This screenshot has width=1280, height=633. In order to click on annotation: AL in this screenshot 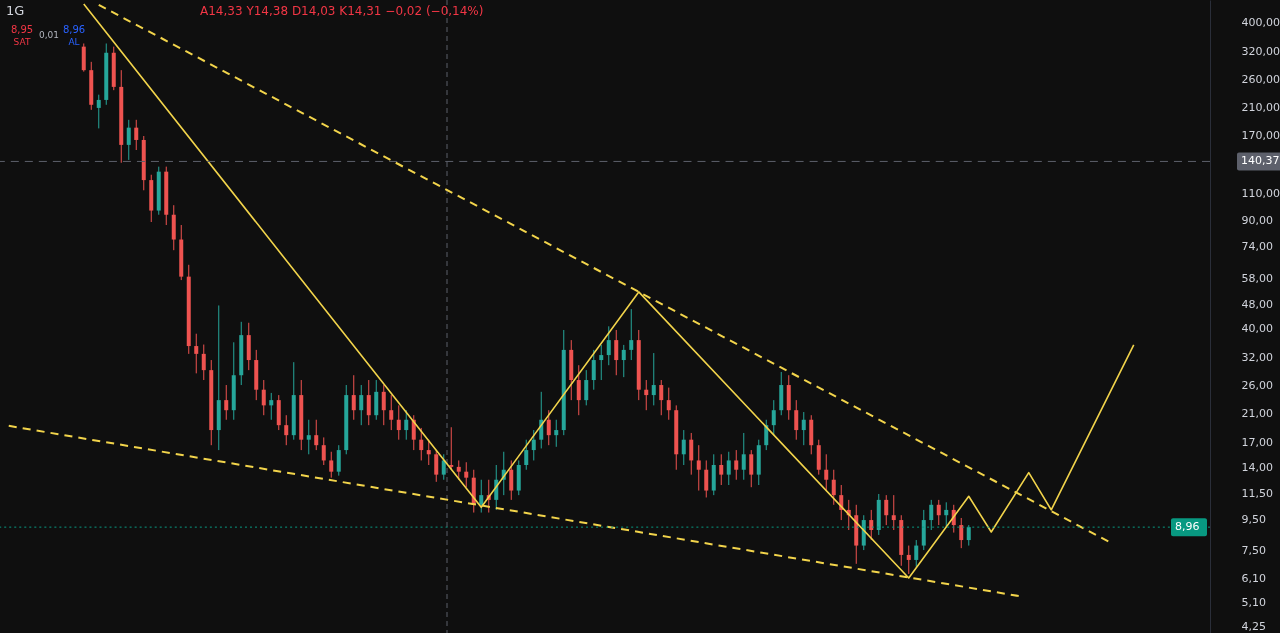, I will do `click(74, 42)`.